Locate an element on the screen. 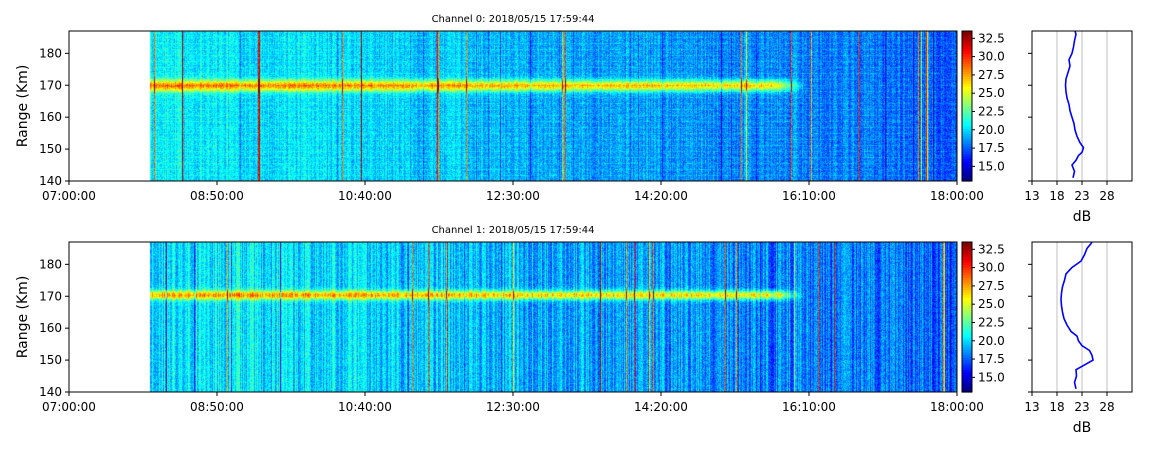 This screenshot has width=1150, height=450. ch0-profile-frame is located at coordinates (1082, 106).